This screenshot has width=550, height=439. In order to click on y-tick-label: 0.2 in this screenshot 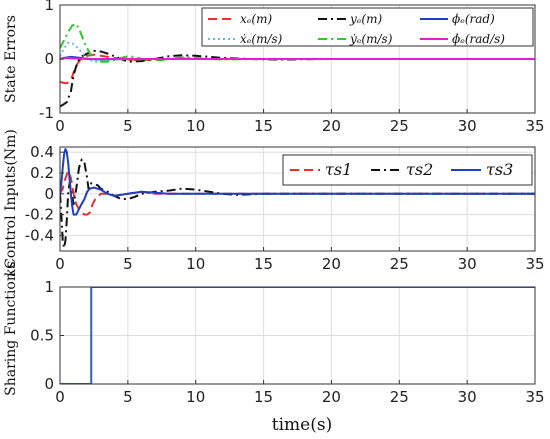, I will do `click(42, 173)`.